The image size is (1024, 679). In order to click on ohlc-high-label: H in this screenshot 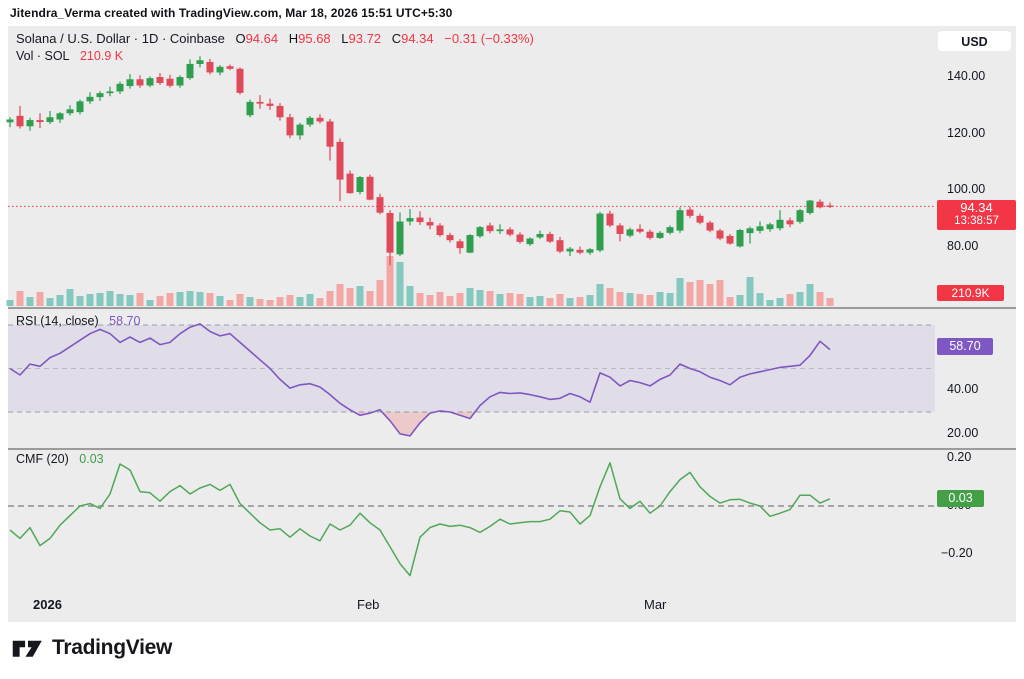, I will do `click(293, 38)`.